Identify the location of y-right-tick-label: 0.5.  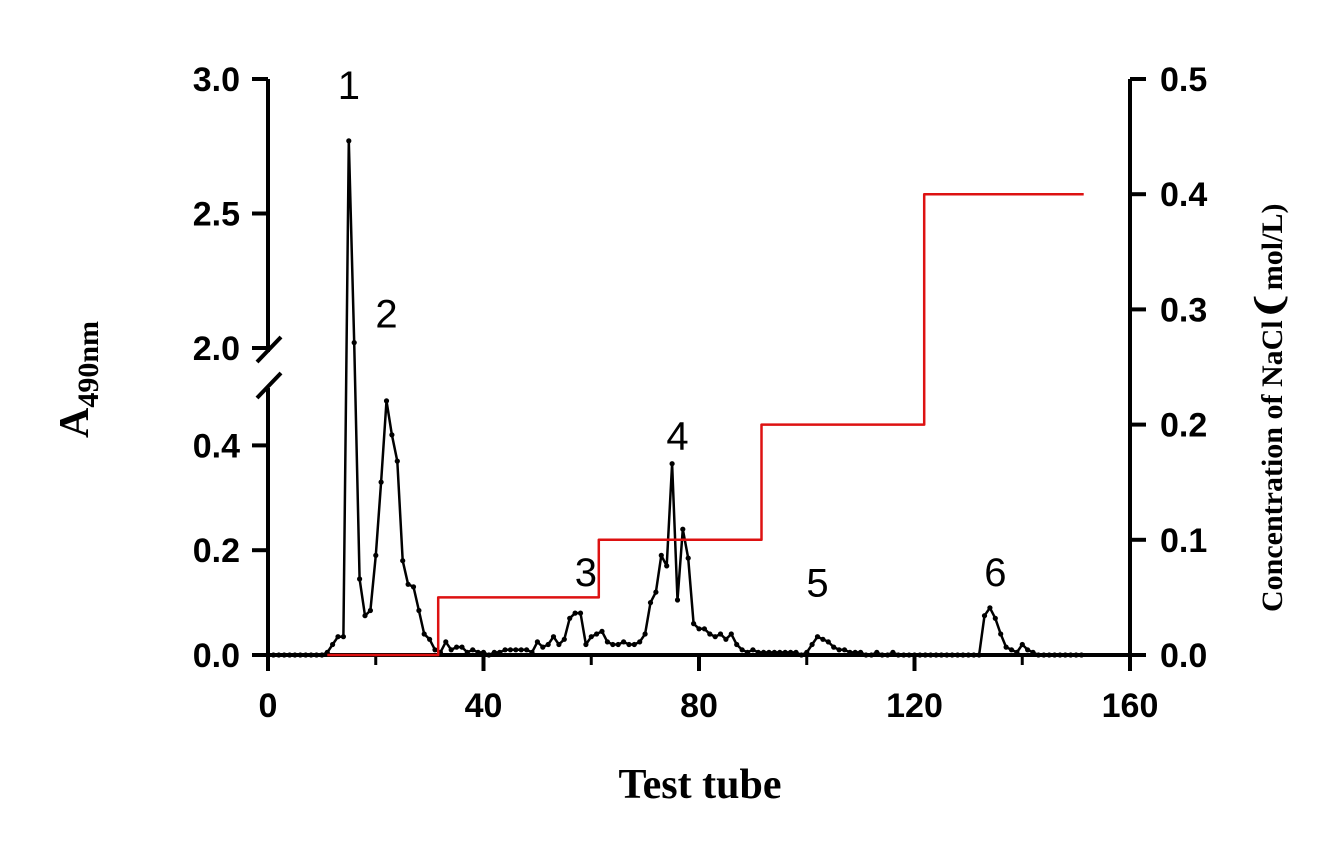
(1183, 80).